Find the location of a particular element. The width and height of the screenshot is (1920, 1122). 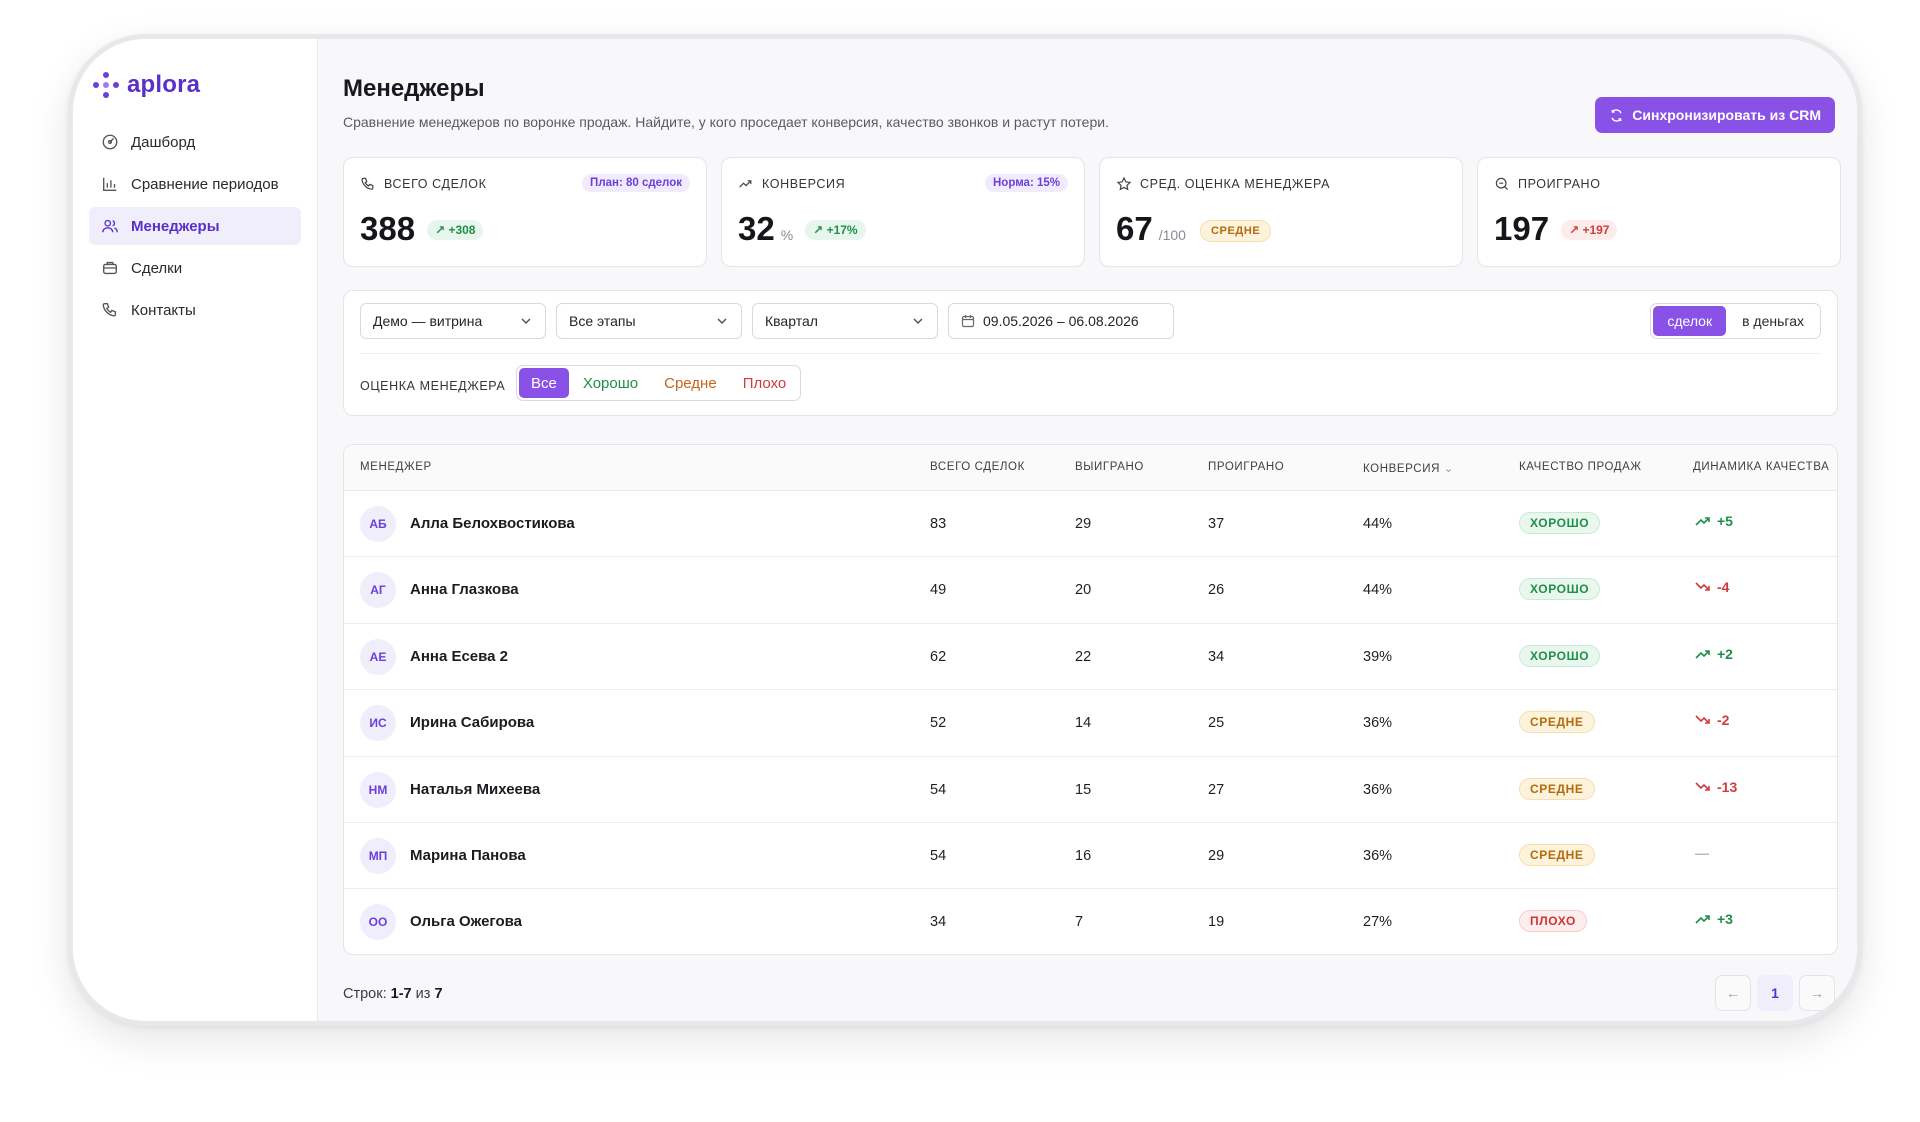

date-range-value: 09.05.2026 – 06.08.2026 is located at coordinates (1061, 321).